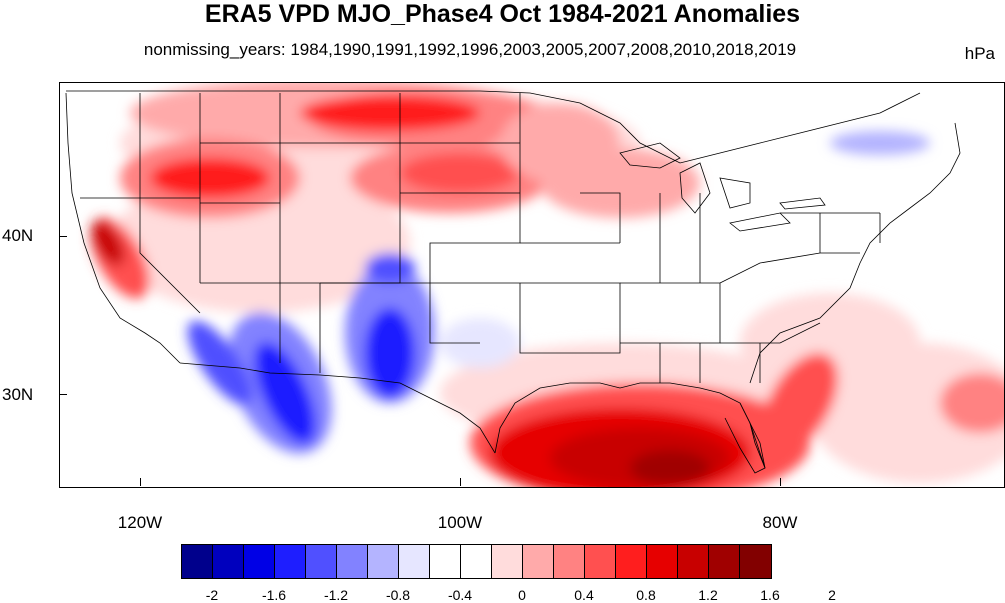  I want to click on colorbar-label: -0.4, so click(460, 595).